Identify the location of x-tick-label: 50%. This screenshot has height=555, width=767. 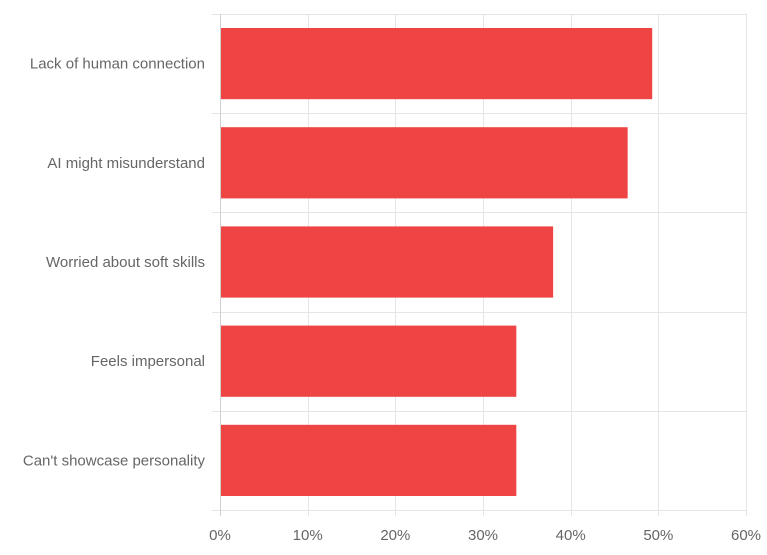
(658, 535).